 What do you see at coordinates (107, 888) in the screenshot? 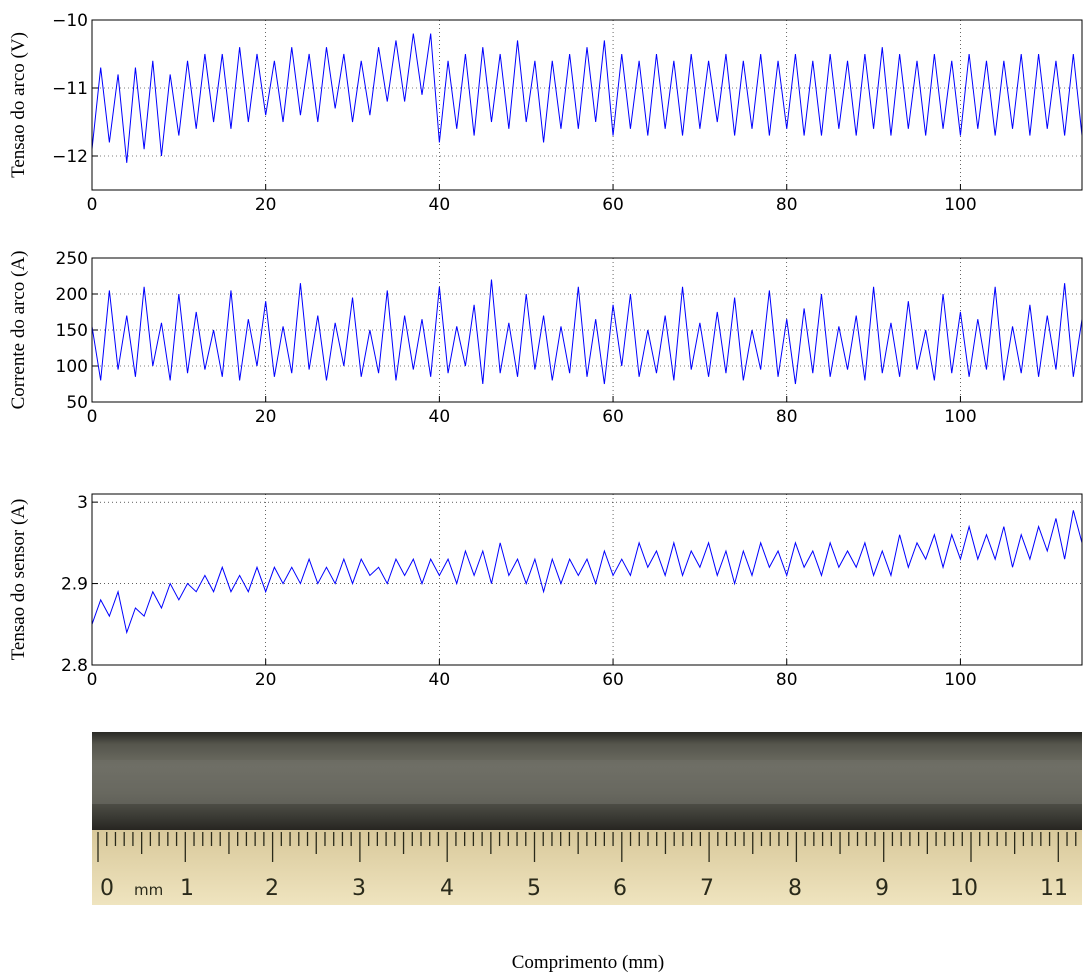
I see `ruler-label: 0` at bounding box center [107, 888].